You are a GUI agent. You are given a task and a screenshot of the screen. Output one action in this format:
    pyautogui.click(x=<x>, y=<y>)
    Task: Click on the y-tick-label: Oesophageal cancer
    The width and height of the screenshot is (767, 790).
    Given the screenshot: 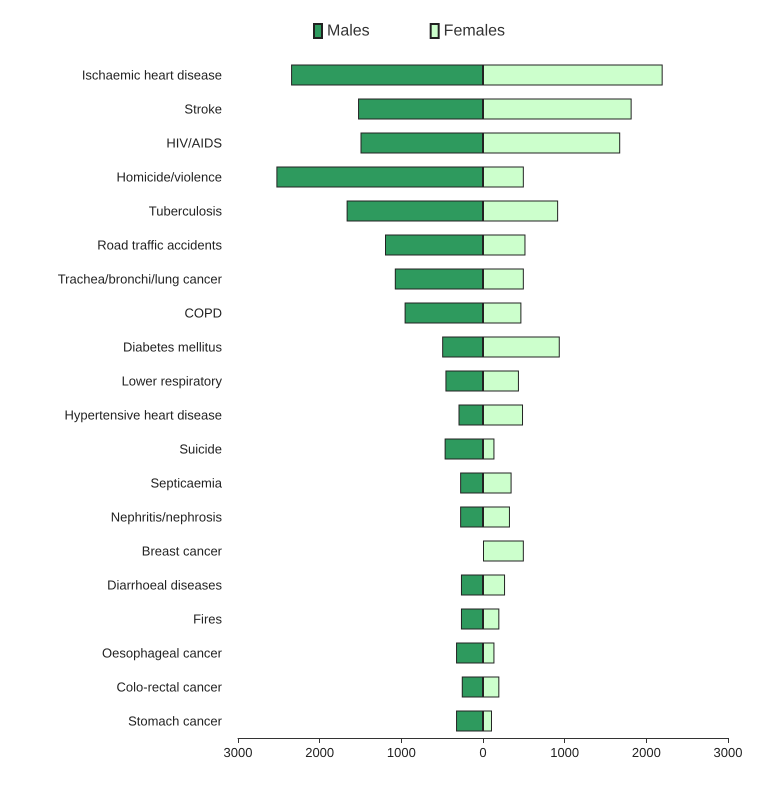 What is the action you would take?
    pyautogui.click(x=162, y=653)
    